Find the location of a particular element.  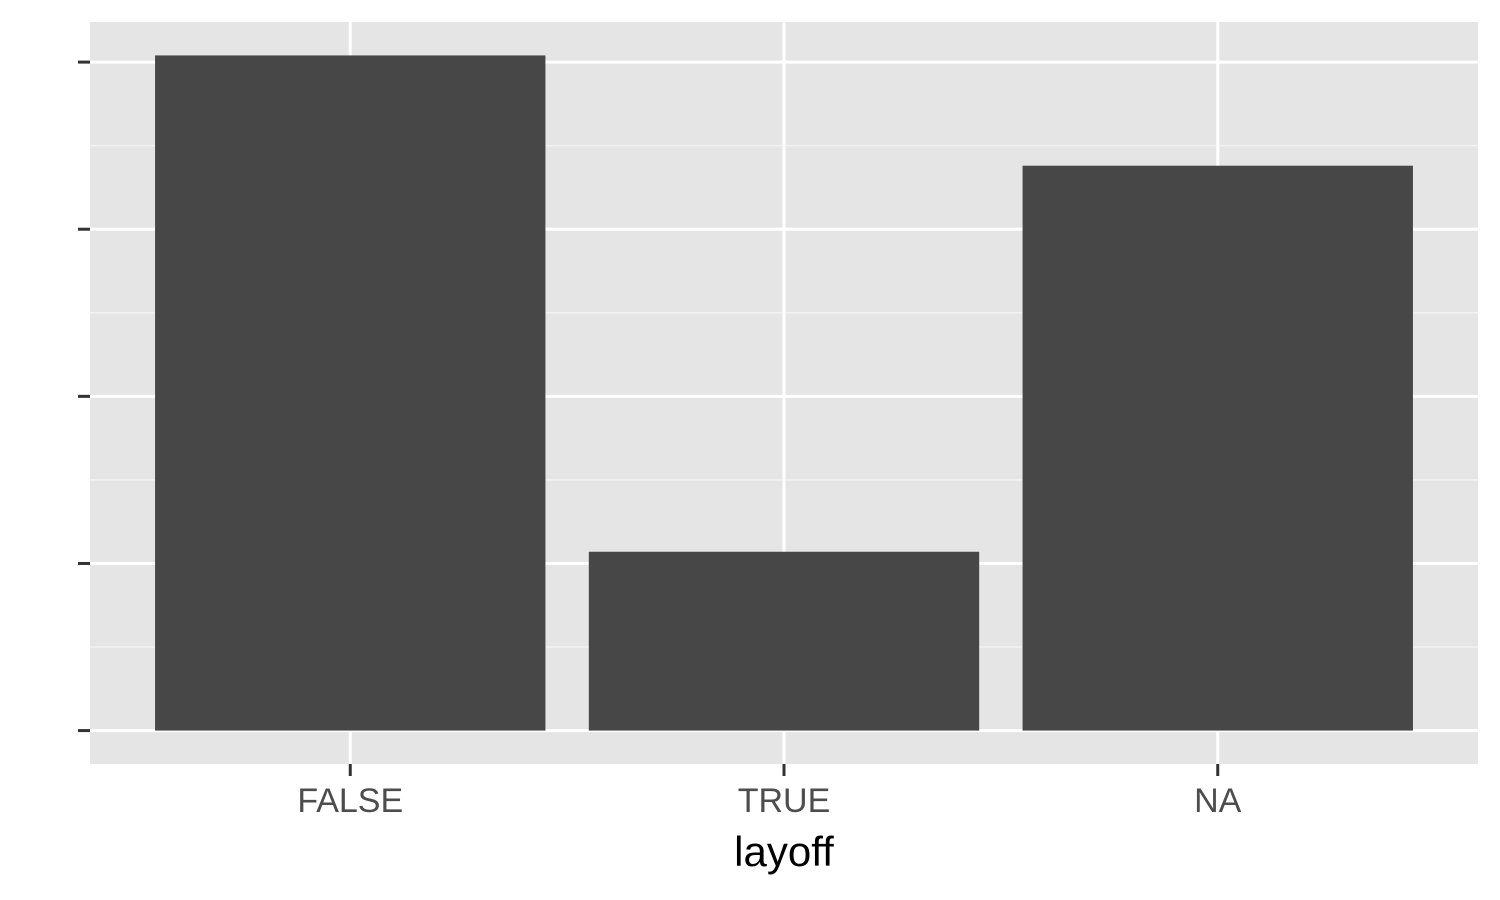

x-axis-tick-labels: FALSE TRUE NA is located at coordinates (769, 801).